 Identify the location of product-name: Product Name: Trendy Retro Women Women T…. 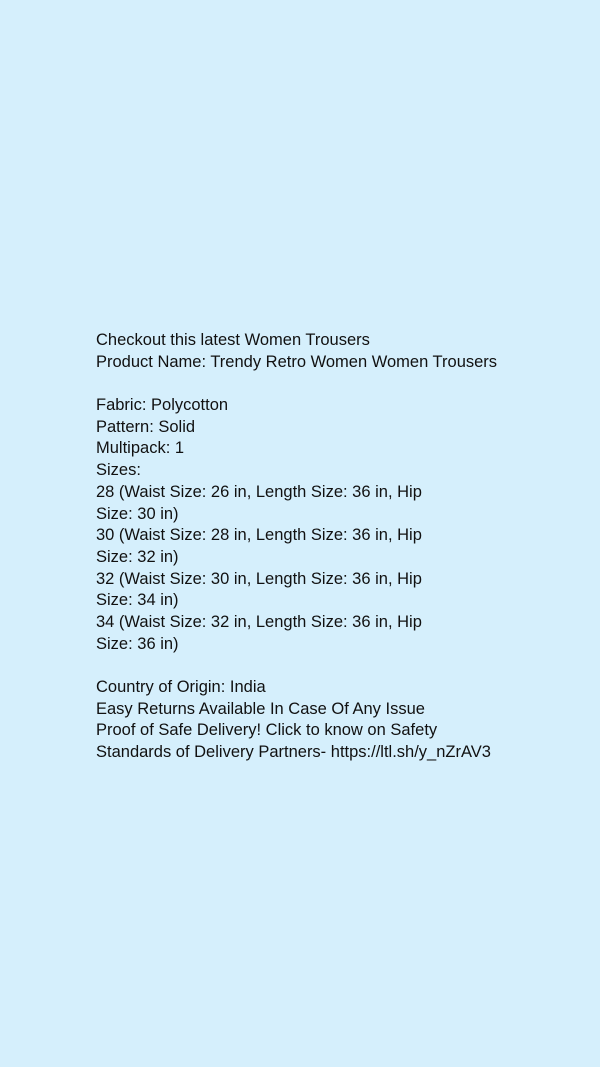
(297, 361).